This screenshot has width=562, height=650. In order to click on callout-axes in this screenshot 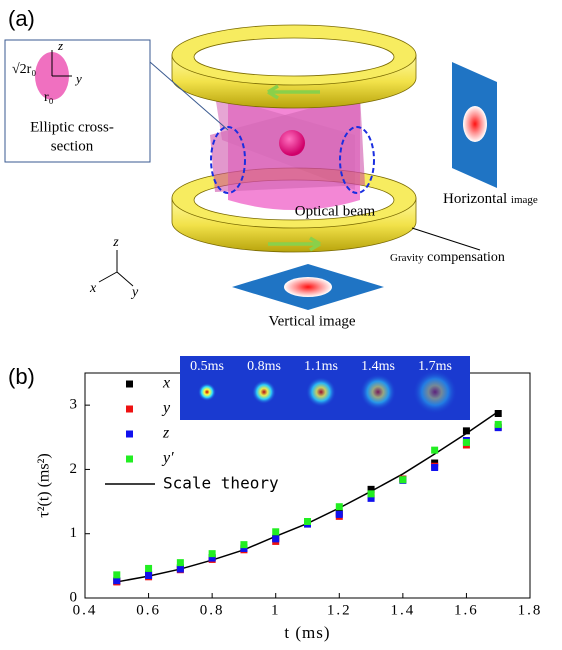, I will do `click(61, 63)`.